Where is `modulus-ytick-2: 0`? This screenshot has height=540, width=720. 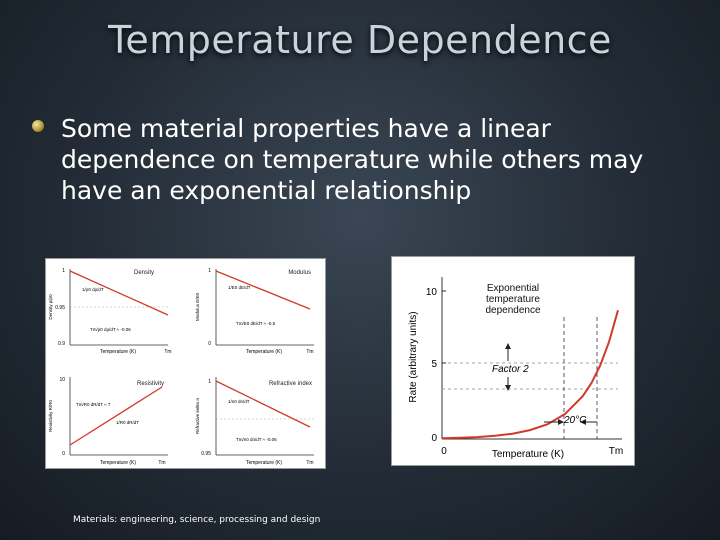 modulus-ytick-2: 0 is located at coordinates (209, 344).